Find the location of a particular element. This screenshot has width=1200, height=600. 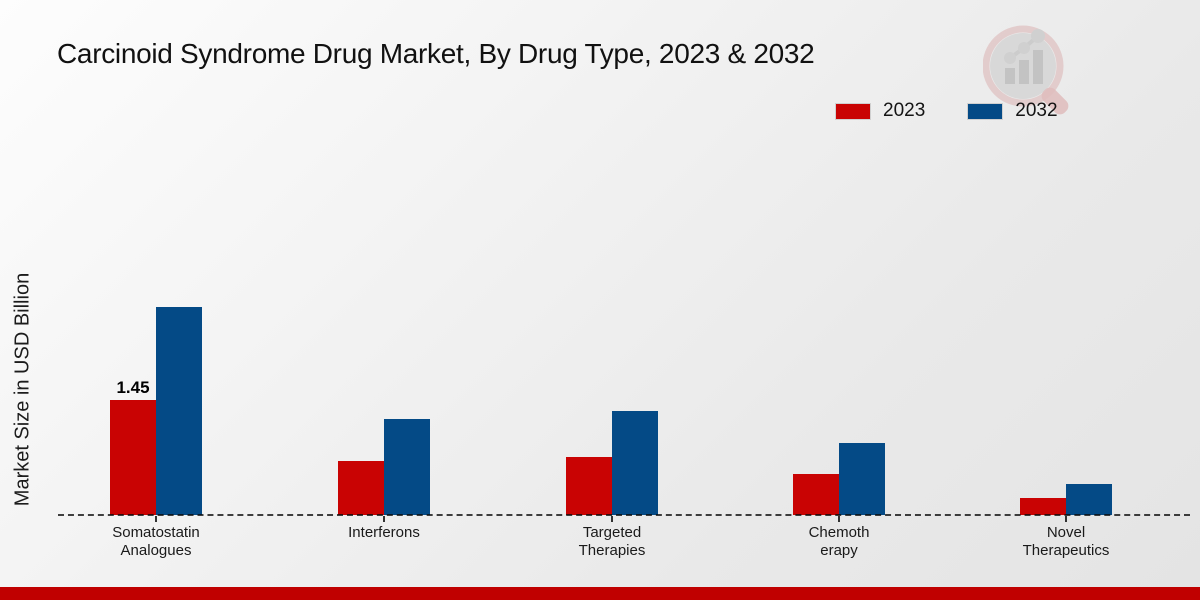

category-label-line: erapy is located at coordinates (839, 550).